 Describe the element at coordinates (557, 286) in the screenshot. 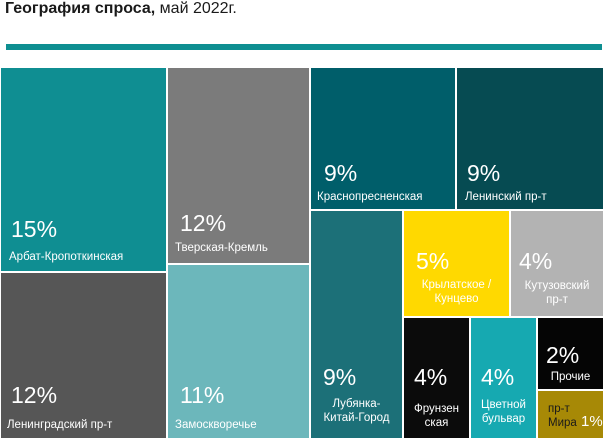

I see `tile-label-line: Кутузовский` at that location.